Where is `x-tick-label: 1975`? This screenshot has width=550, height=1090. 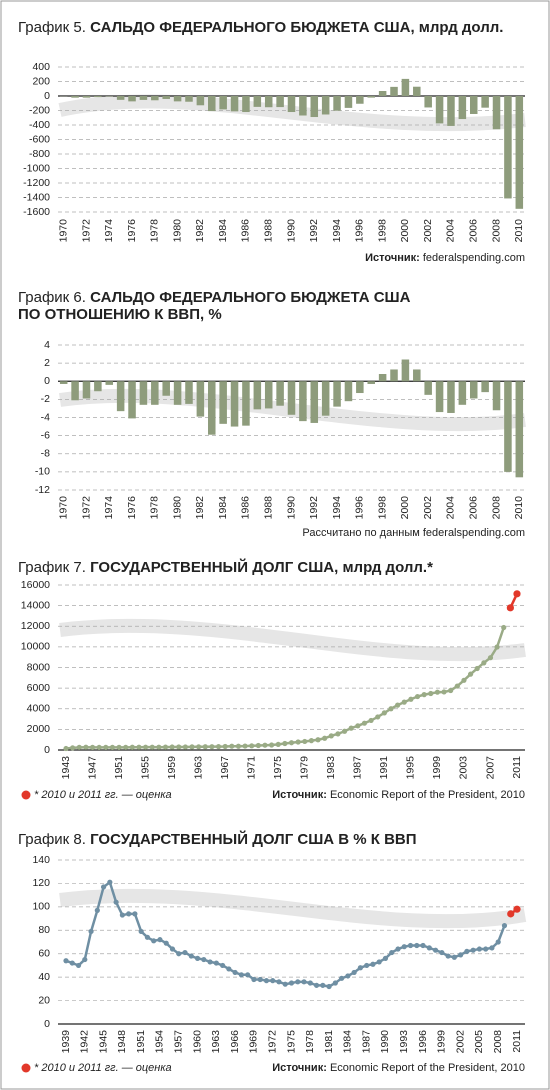 x-tick-label: 1975 is located at coordinates (278, 768).